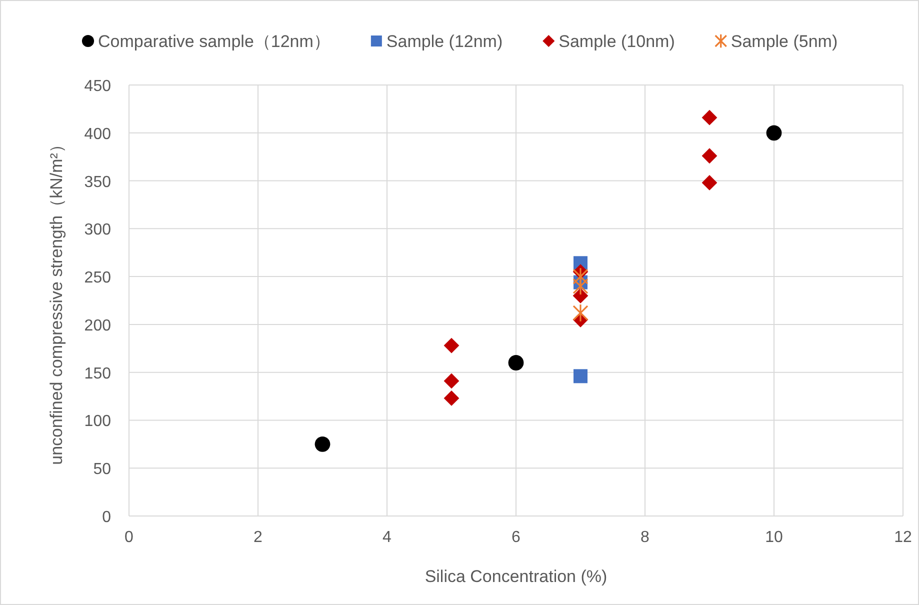 This screenshot has height=605, width=919. I want to click on y-tick-label: 50, so click(102, 469).